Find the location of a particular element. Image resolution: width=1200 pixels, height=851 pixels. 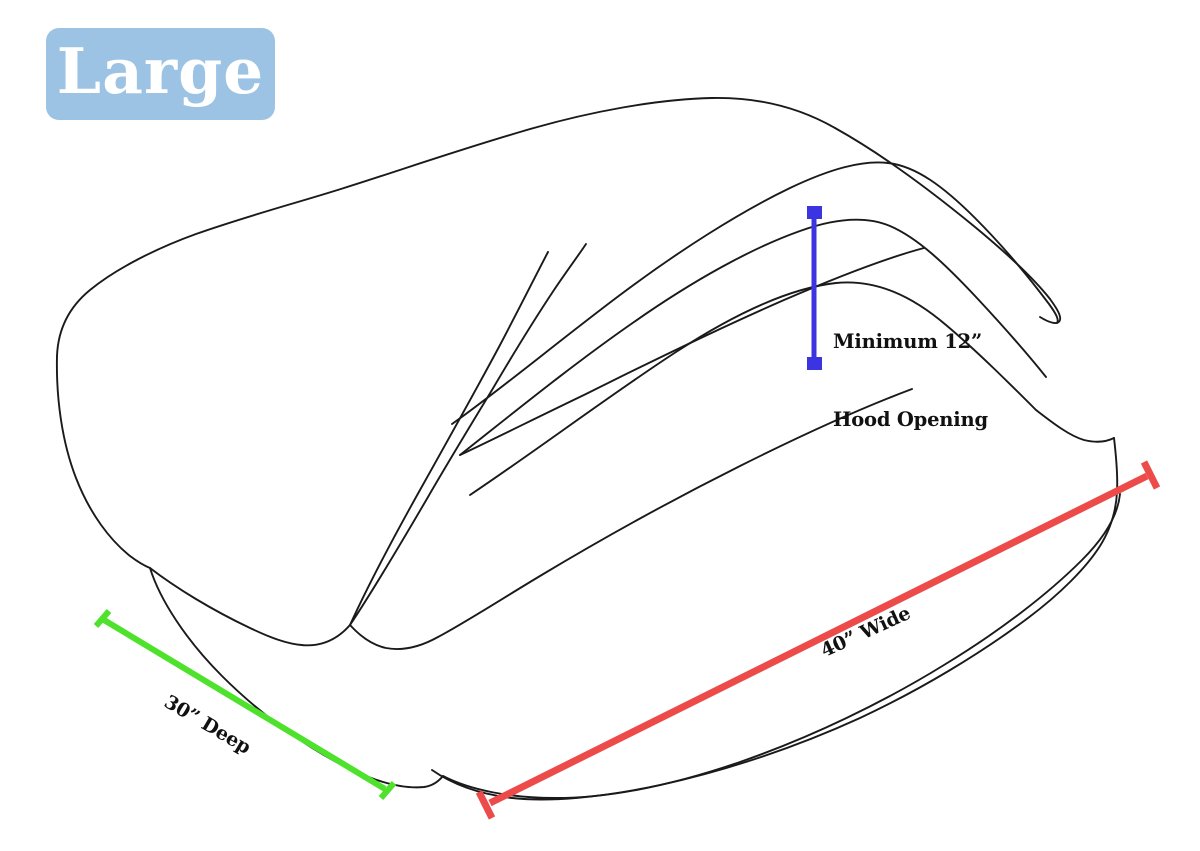

bag-upper-shoulder-line is located at coordinates (692, 351).